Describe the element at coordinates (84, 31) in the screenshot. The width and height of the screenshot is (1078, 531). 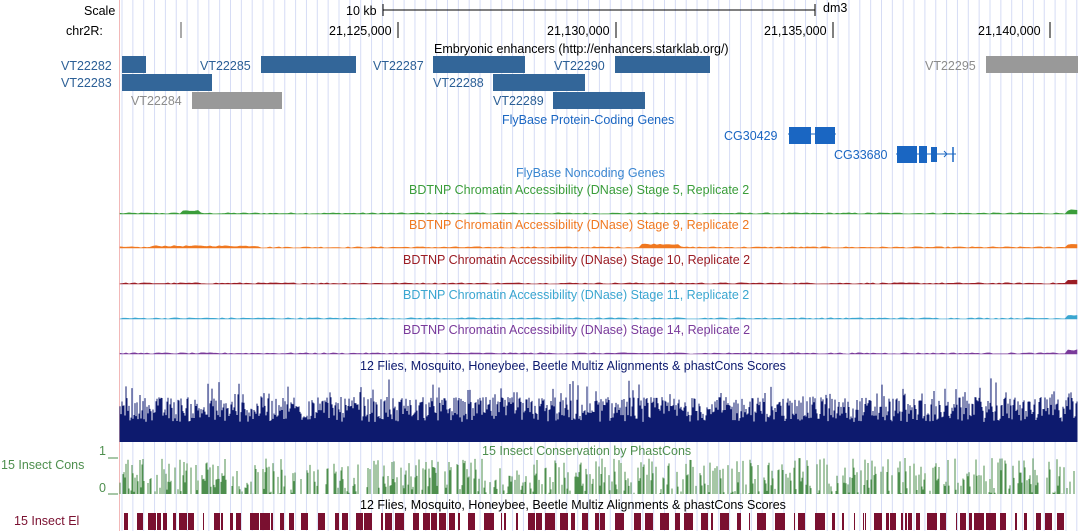
I see `chrom-label: chr2R:` at that location.